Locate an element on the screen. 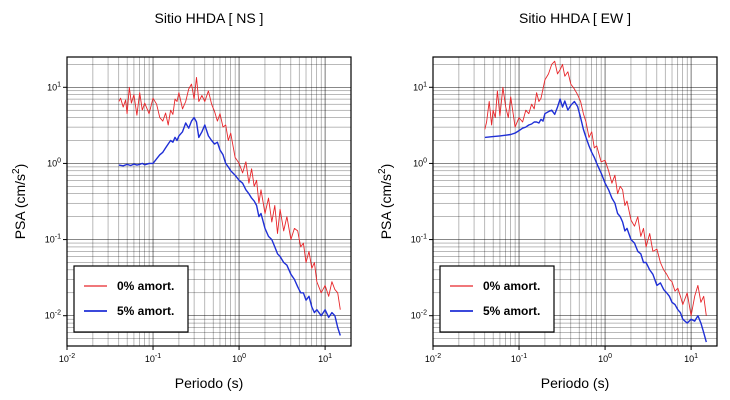  chart-title: Sitio HHDA [ NS ] is located at coordinates (209, 18).